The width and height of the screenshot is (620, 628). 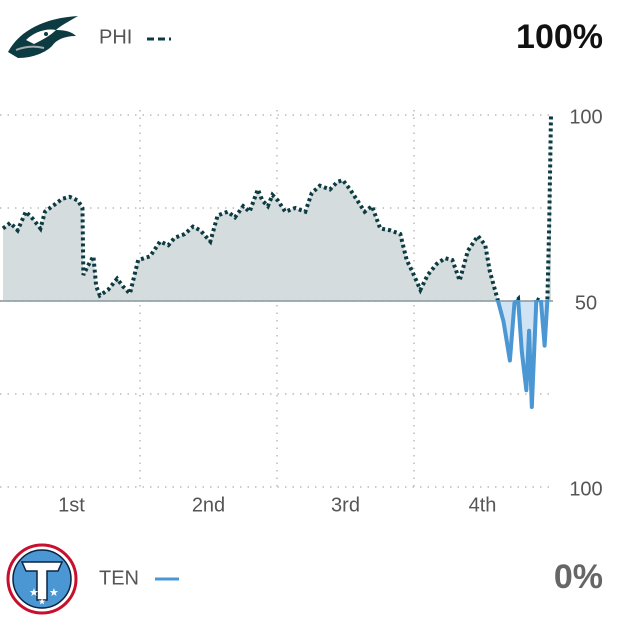 What do you see at coordinates (483, 505) in the screenshot?
I see `x-tick-label: 4th` at bounding box center [483, 505].